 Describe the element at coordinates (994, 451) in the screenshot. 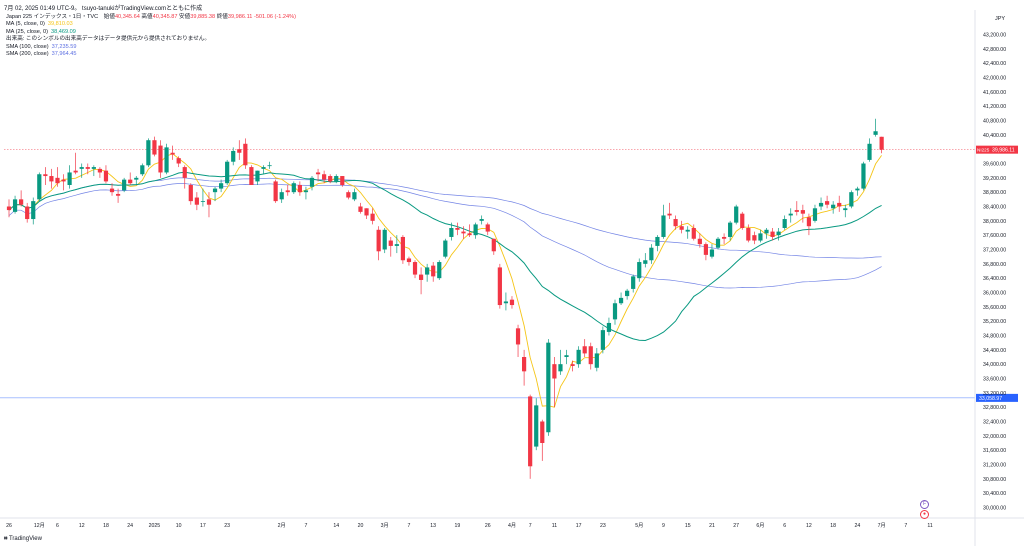

I see `price-tick-label: 31,600.00` at that location.